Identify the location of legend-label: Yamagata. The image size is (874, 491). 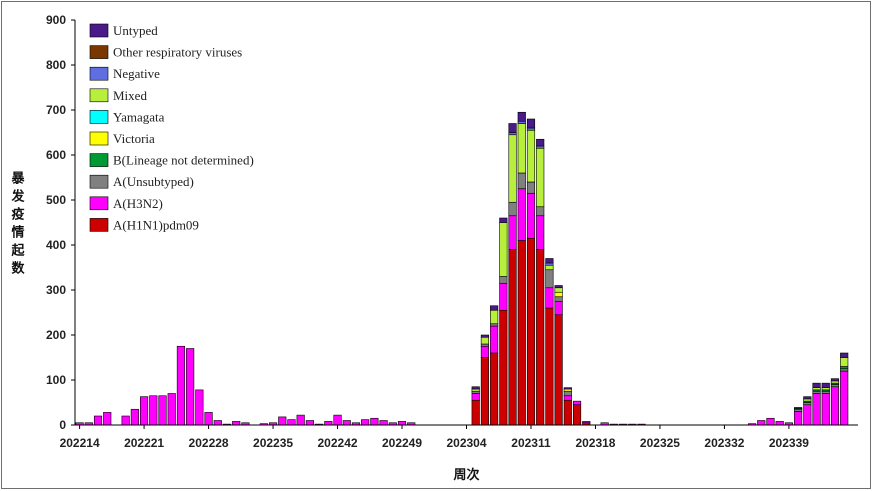
(139, 116).